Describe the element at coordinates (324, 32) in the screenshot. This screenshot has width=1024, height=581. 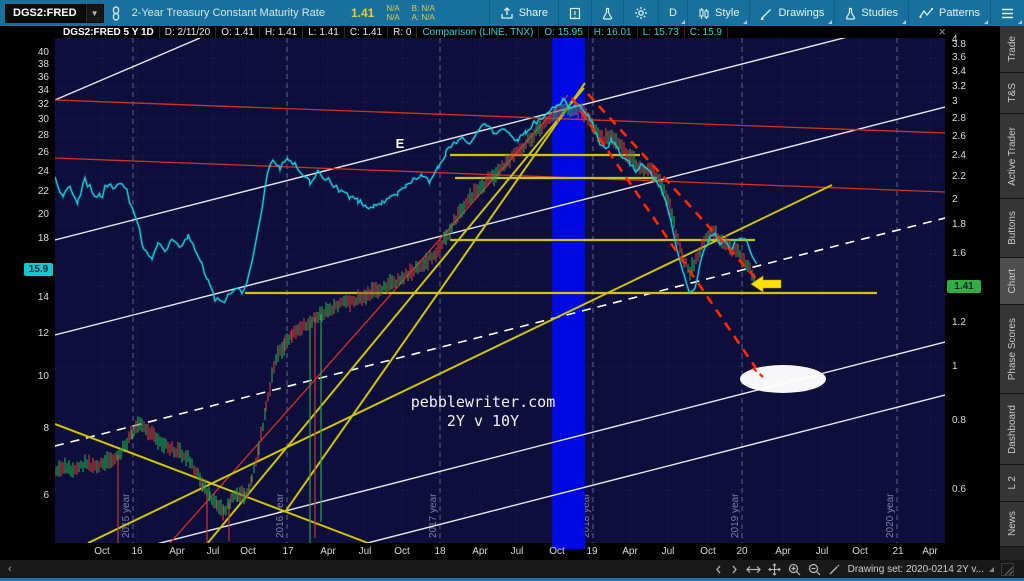
I see `ohlc-field: L: 1.41` at that location.